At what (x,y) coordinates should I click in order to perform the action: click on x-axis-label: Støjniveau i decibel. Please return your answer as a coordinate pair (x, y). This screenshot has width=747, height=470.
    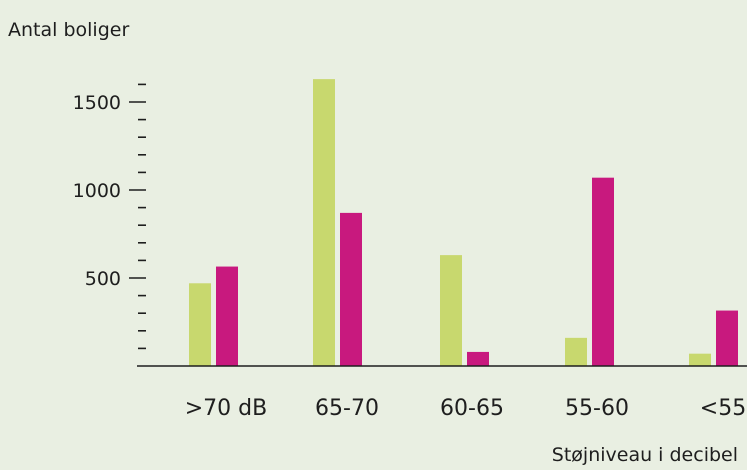
    Looking at the image, I should click on (645, 455).